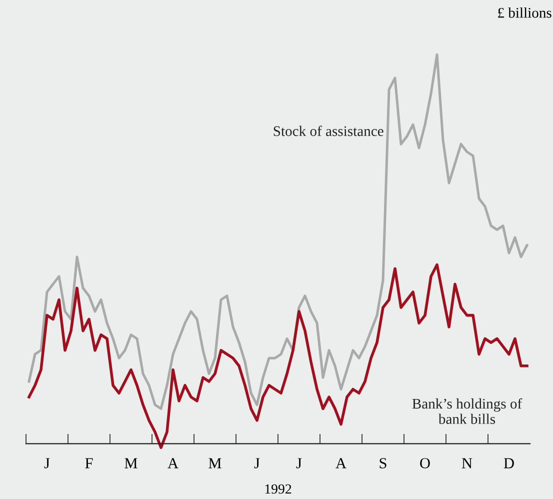 The image size is (553, 499). Describe the element at coordinates (467, 411) in the screenshot. I see `text: Bank’s holdings of bank bills` at that location.